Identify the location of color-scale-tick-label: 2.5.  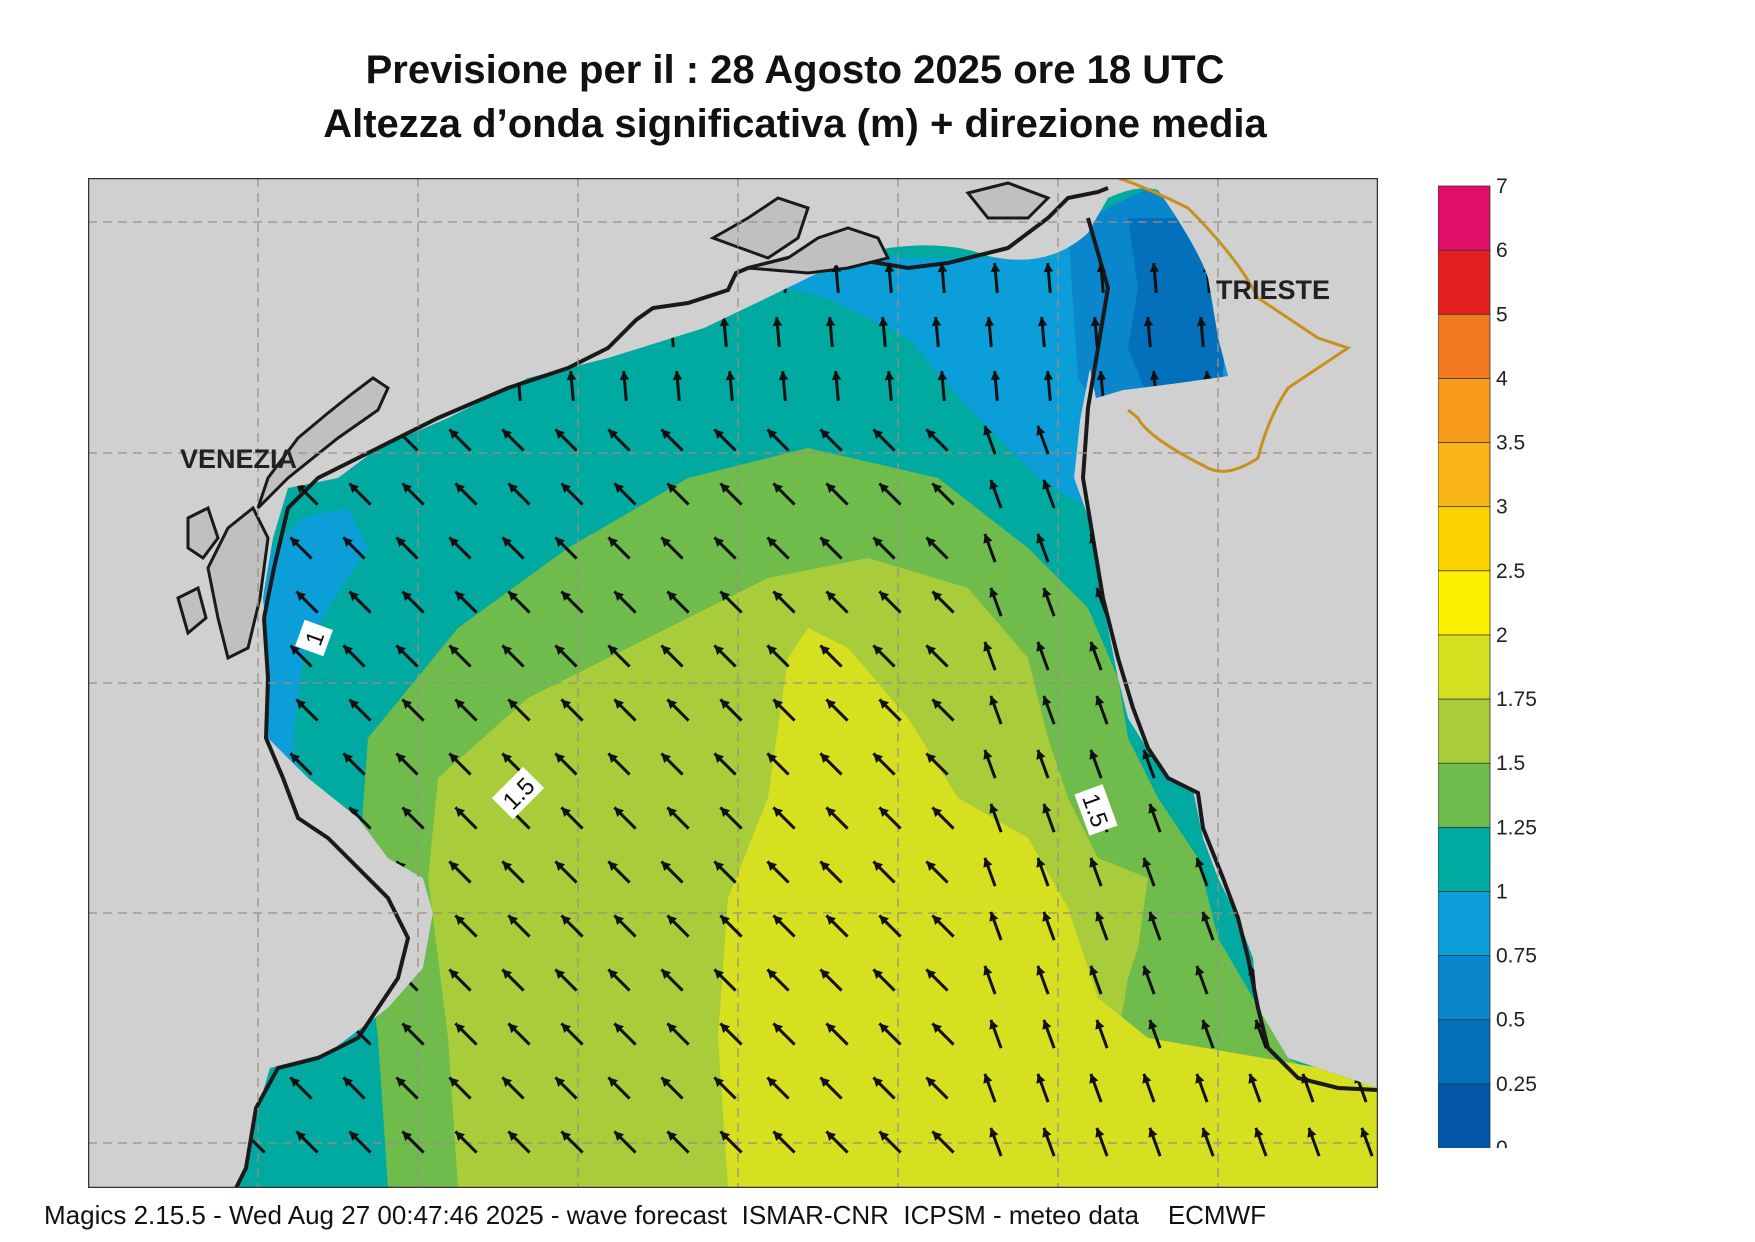
(1510, 571).